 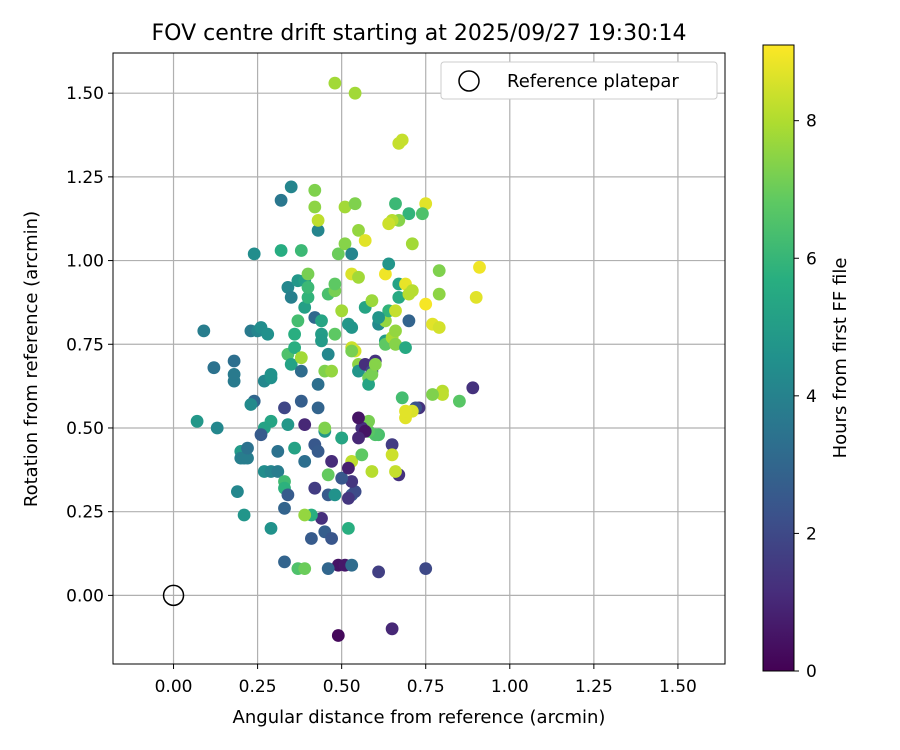 What do you see at coordinates (173, 595) in the screenshot?
I see `reference-point-marker` at bounding box center [173, 595].